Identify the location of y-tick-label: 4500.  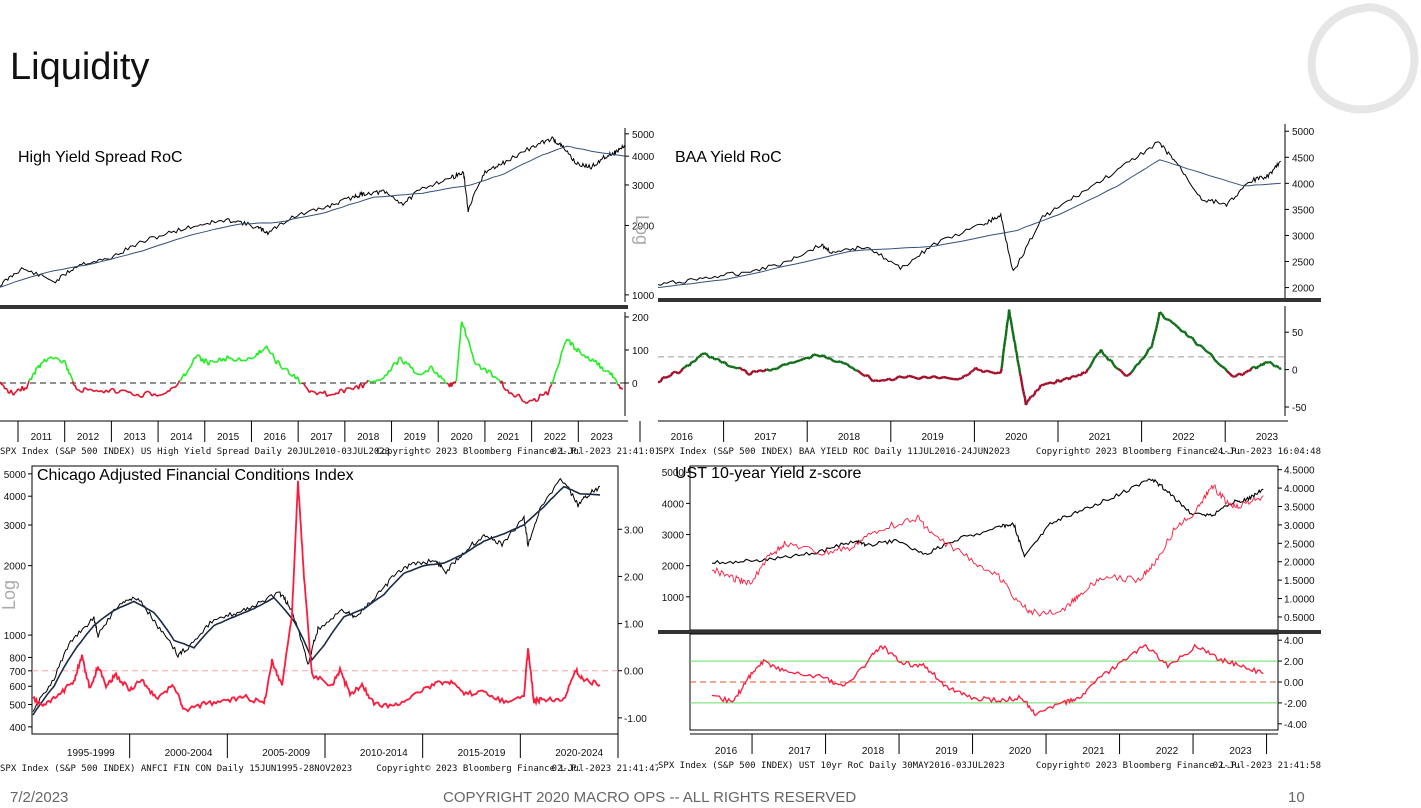
(1303, 158).